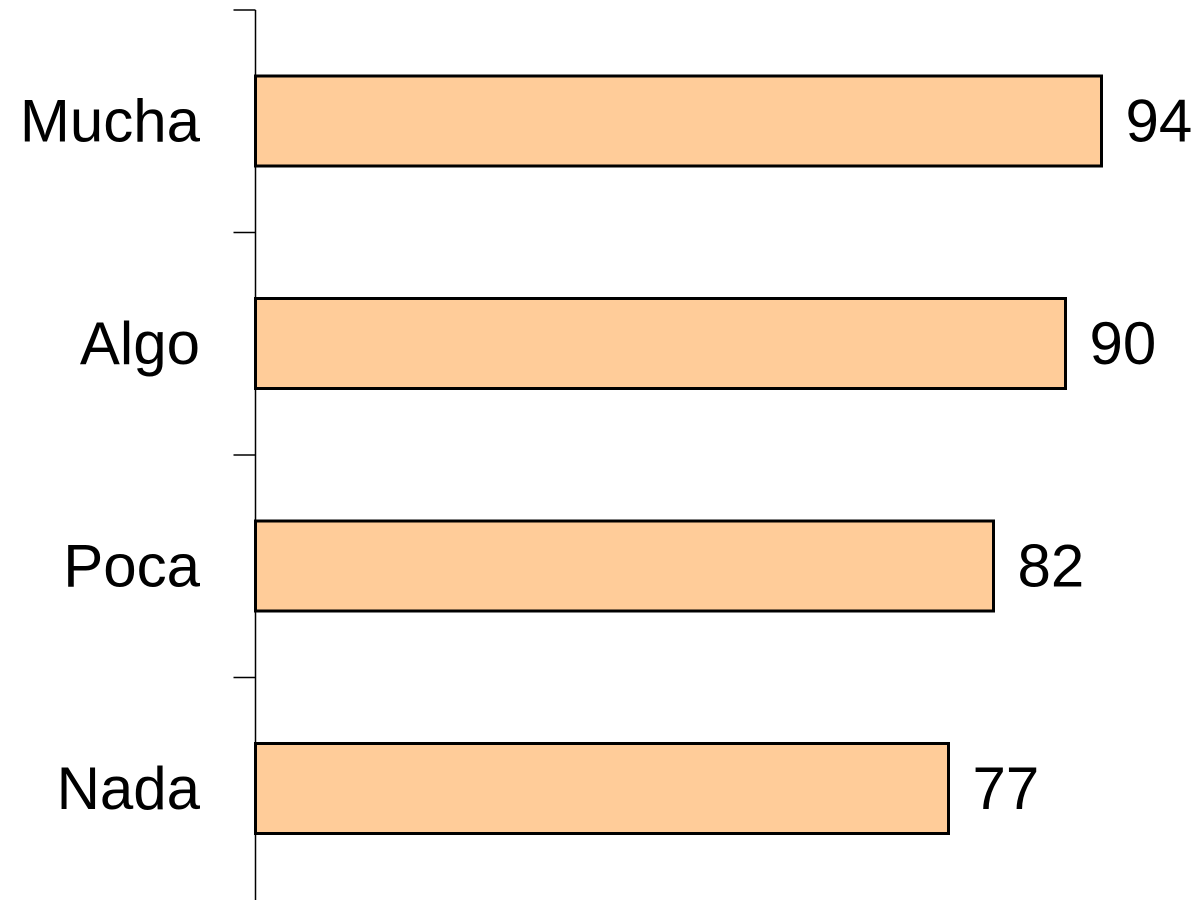  What do you see at coordinates (624, 566) in the screenshot?
I see `bar-poca` at bounding box center [624, 566].